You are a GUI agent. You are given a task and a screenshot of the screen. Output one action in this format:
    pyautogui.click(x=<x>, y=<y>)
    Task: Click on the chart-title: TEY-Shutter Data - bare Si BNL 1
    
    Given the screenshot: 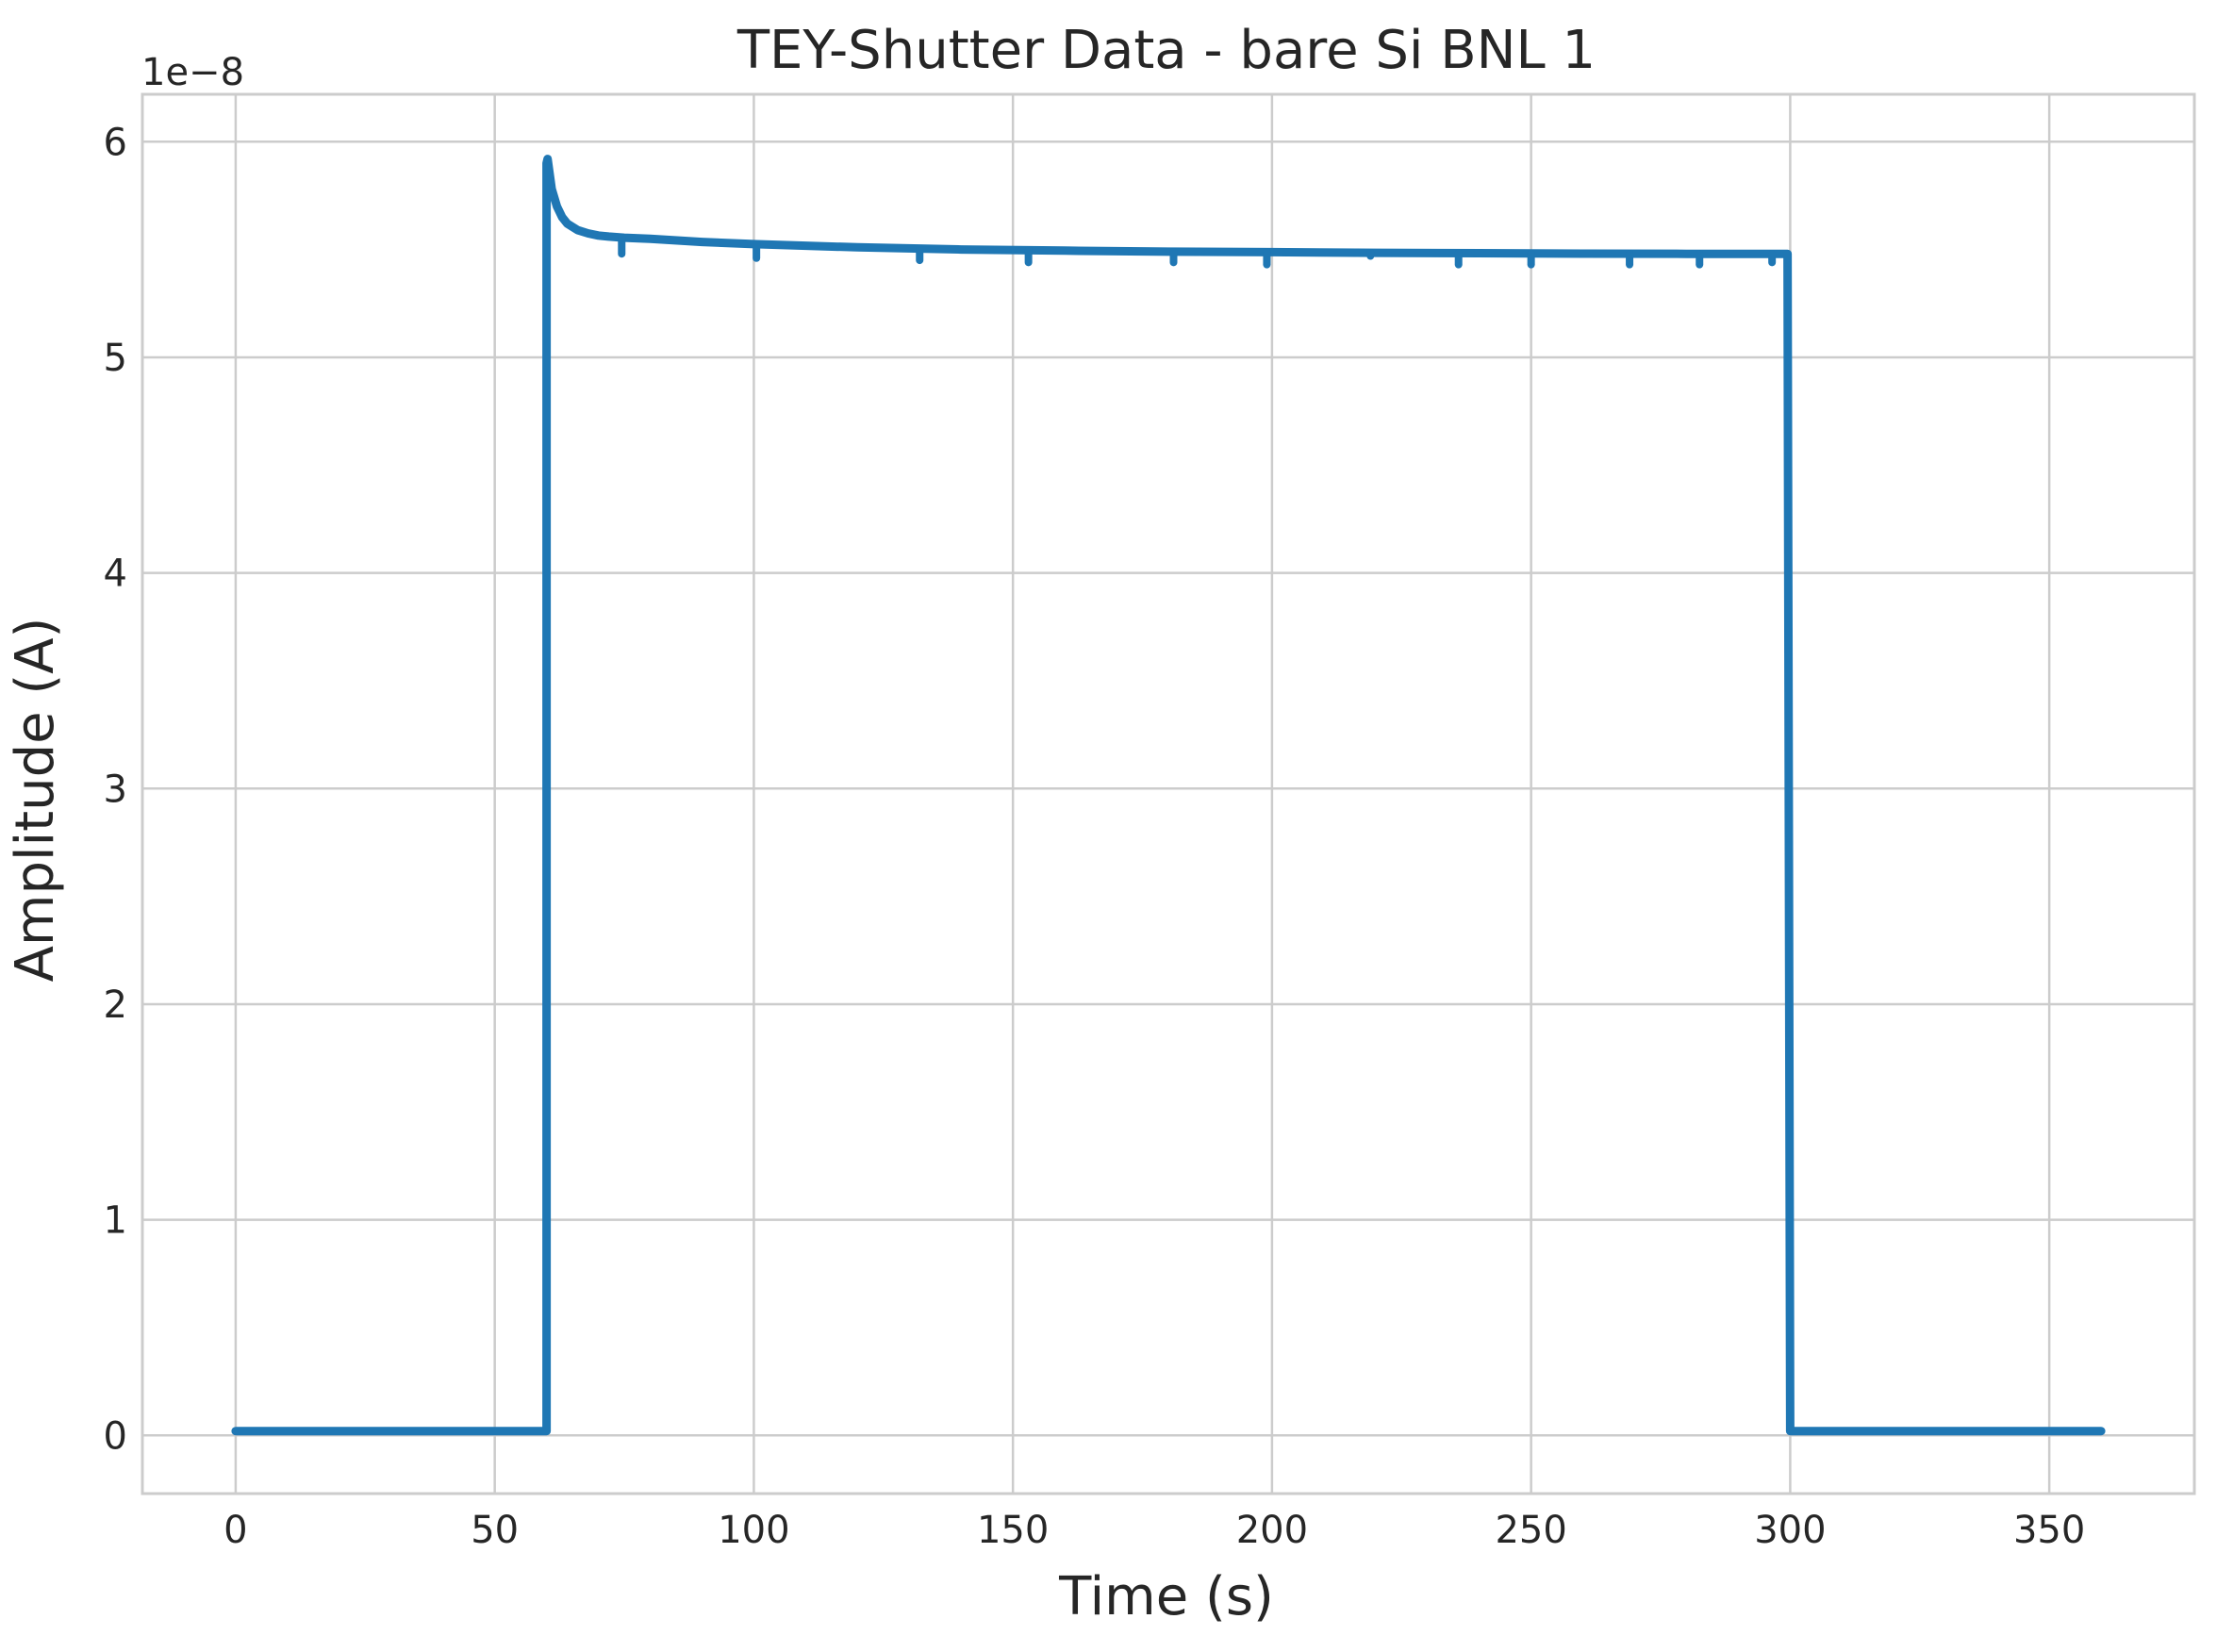 What is the action you would take?
    pyautogui.click(x=1166, y=50)
    